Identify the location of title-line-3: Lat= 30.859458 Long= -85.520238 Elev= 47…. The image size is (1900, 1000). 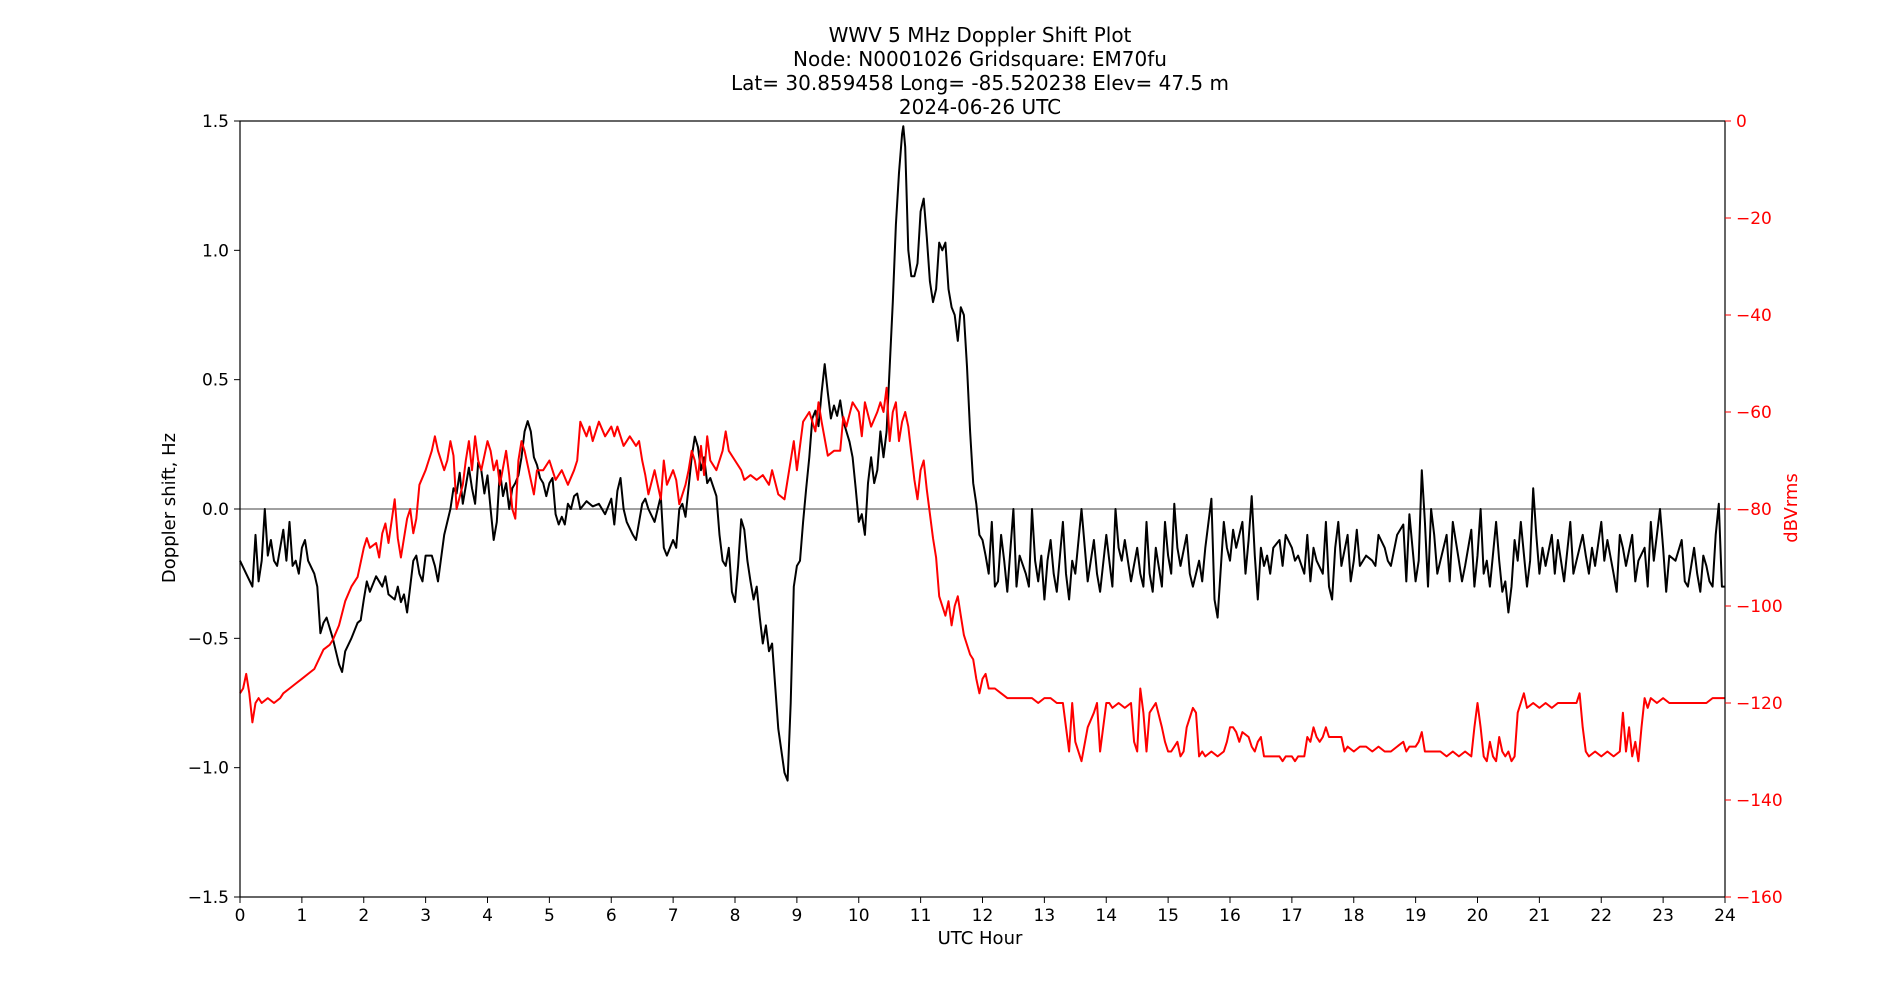
(980, 83).